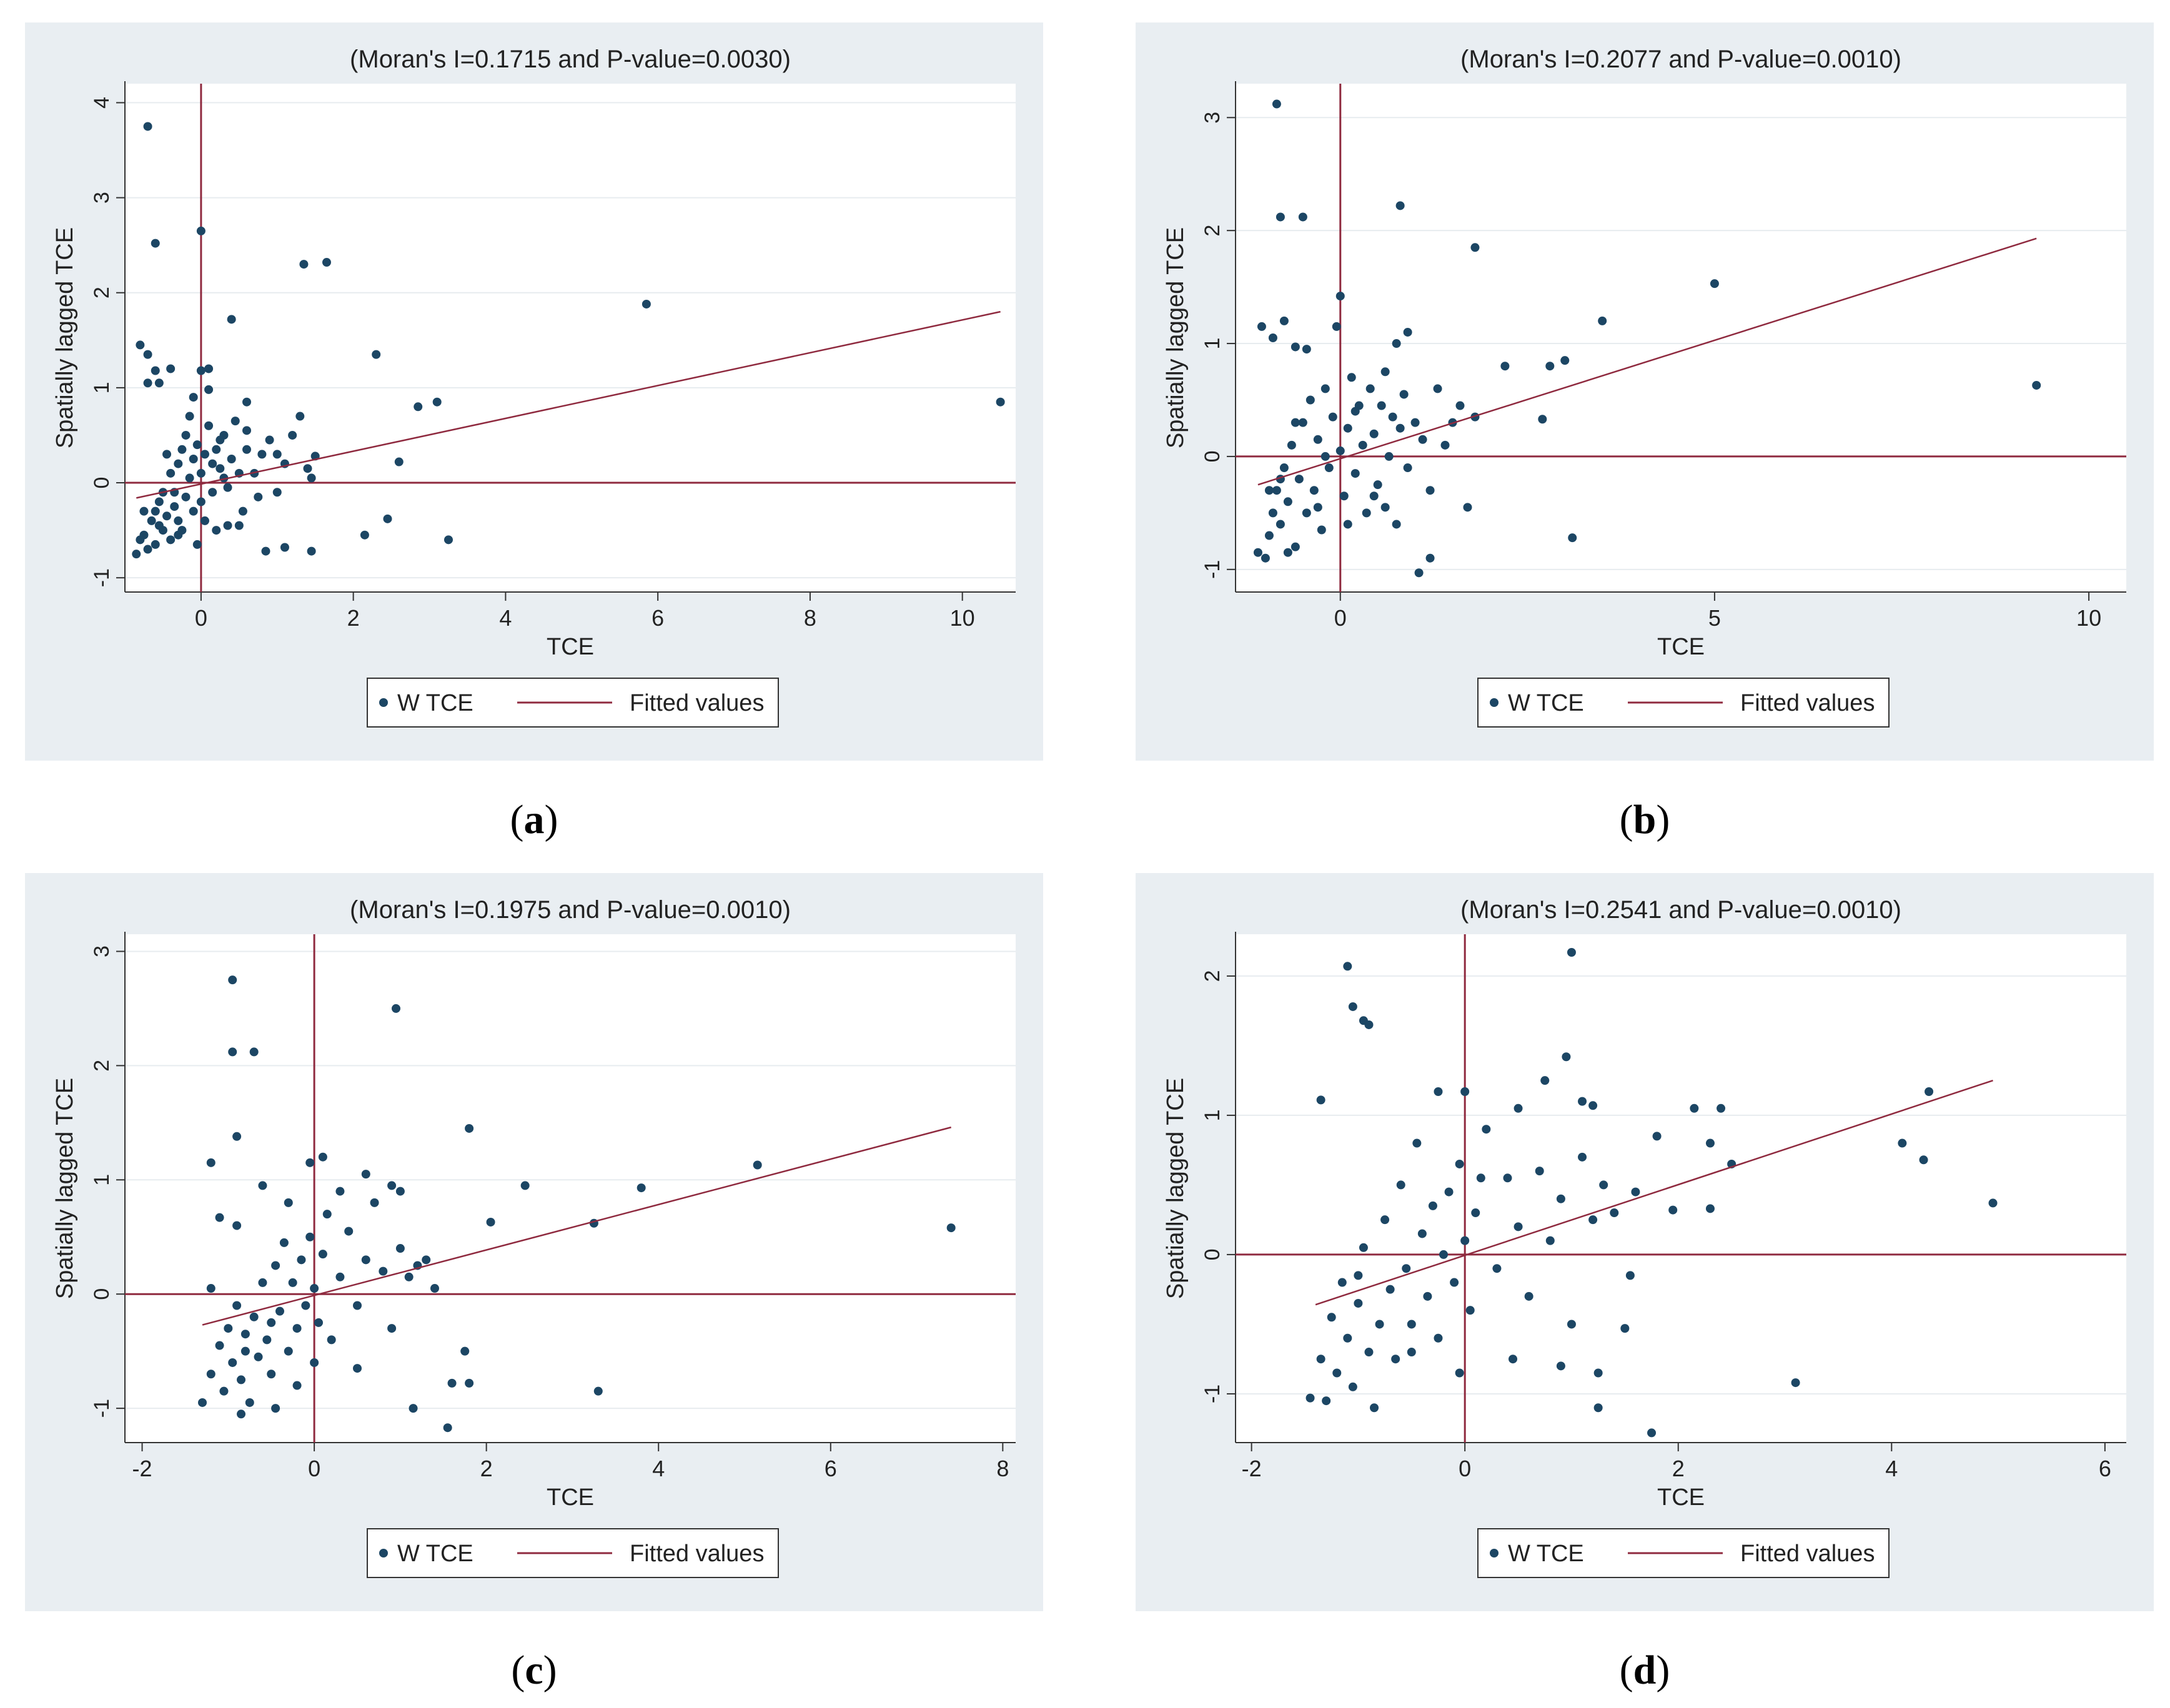 This screenshot has height=1708, width=2170. Describe the element at coordinates (142, 1469) in the screenshot. I see `x-tick-label: -2` at that location.